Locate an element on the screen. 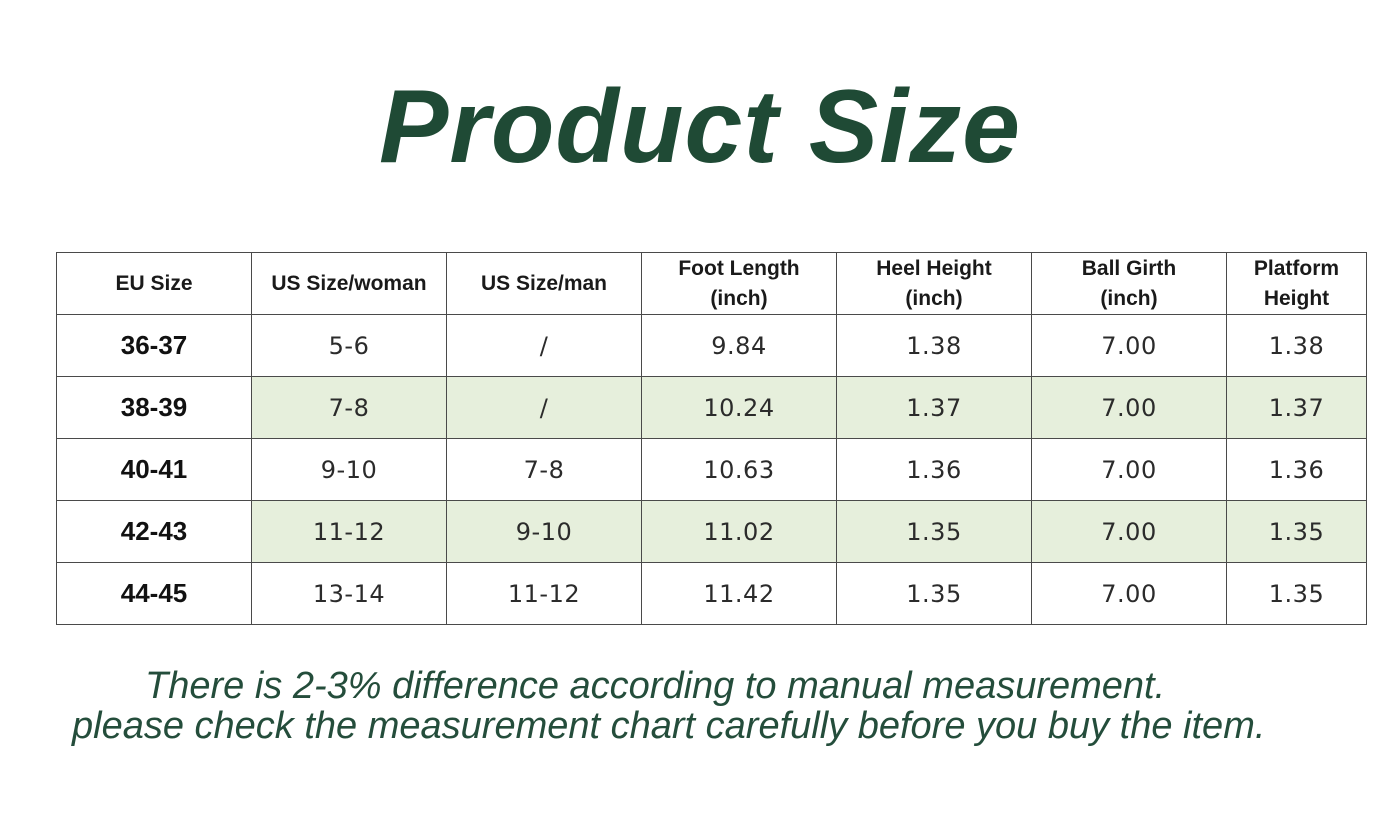 This screenshot has width=1400, height=840. table-row: 40-41 9-10 7-8 10.63 1.36 7.00 1.36 is located at coordinates (711, 469).